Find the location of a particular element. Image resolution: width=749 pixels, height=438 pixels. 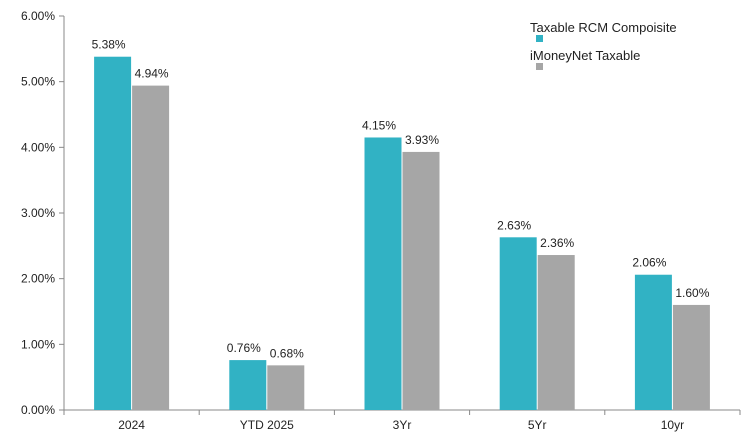

legend-label: Taxable RCM Compoisite is located at coordinates (603, 27).